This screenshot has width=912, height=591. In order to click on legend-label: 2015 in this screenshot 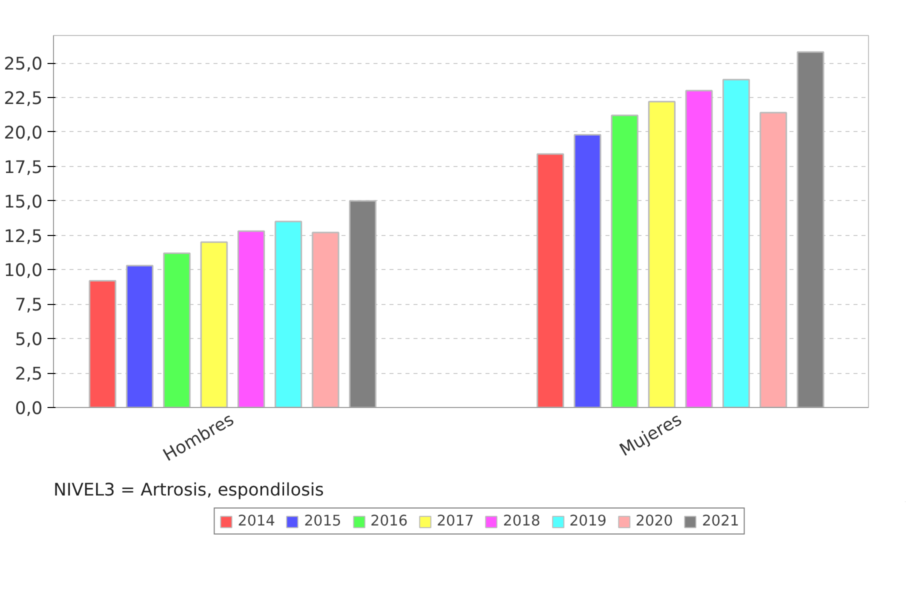, I will do `click(323, 521)`.